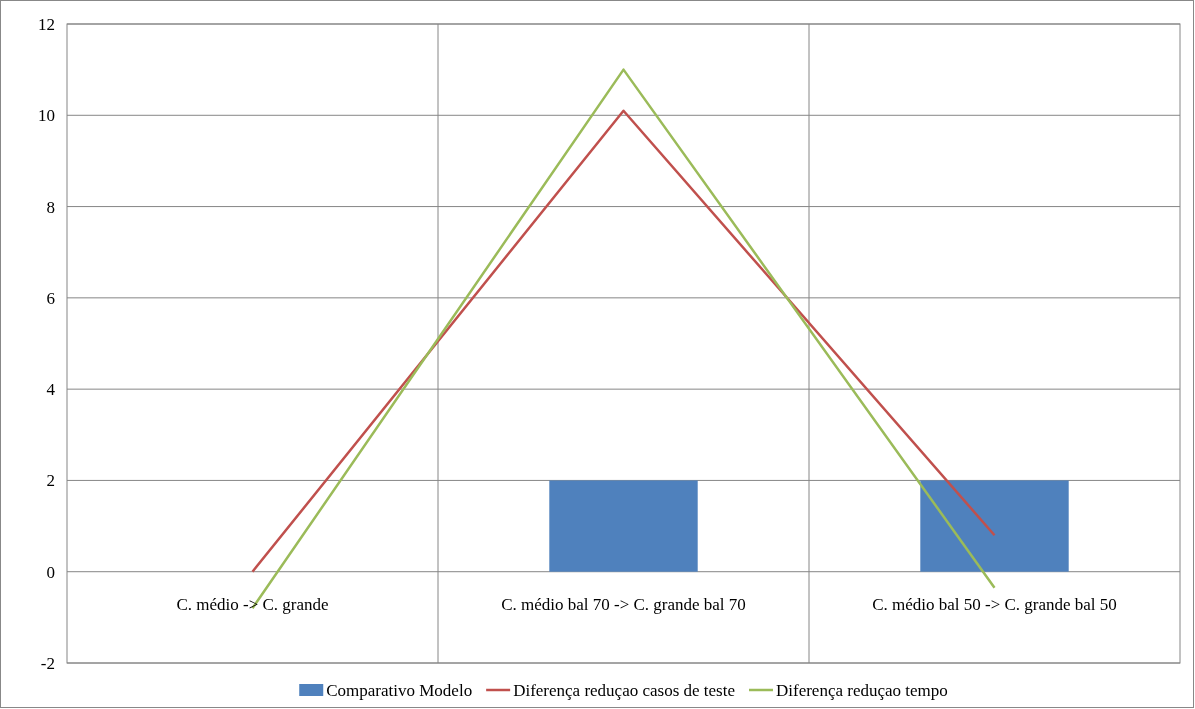 The width and height of the screenshot is (1195, 709). Describe the element at coordinates (46, 116) in the screenshot. I see `y-tick-label: 10` at that location.